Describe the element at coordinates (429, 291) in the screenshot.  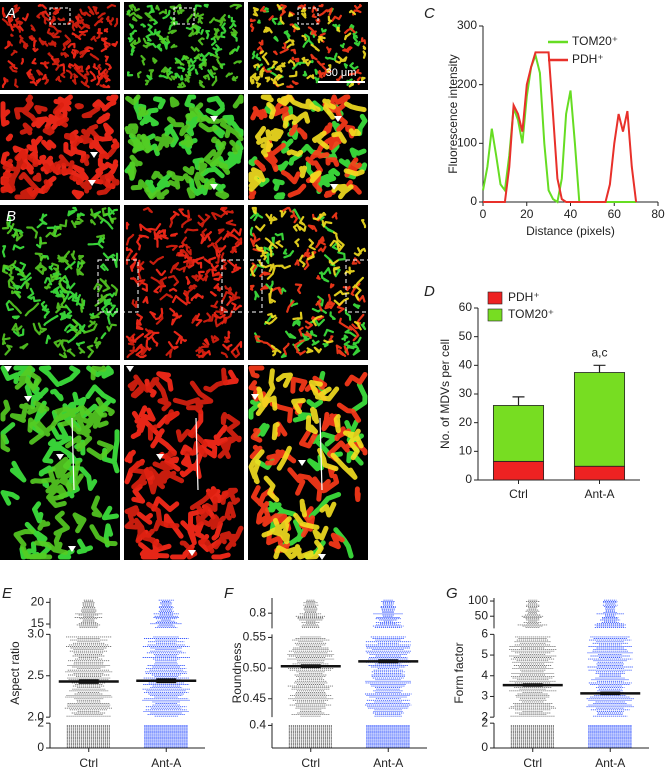
I see `panel-label: D` at that location.